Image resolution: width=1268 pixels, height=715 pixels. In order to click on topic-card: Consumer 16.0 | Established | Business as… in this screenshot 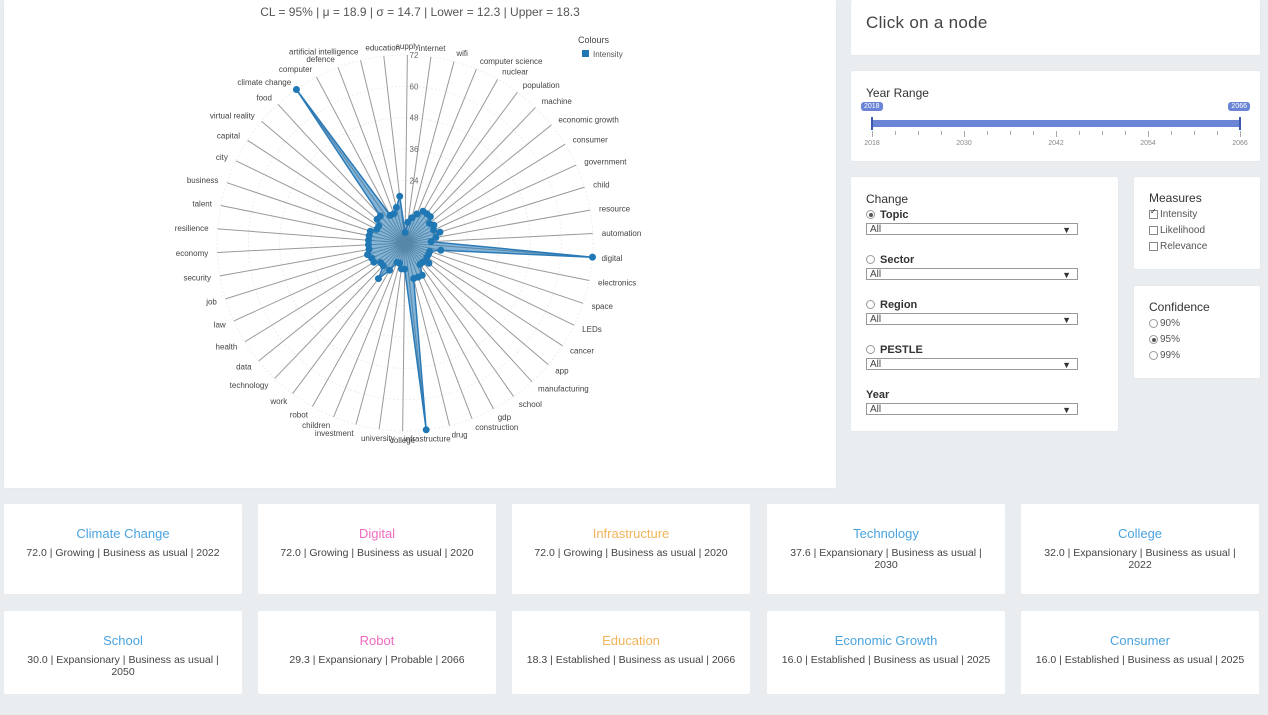, I will do `click(1140, 652)`.